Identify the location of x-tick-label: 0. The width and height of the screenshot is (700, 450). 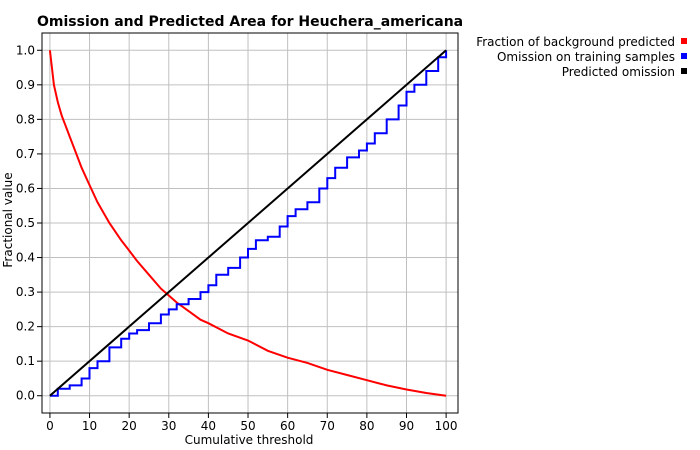
(50, 426).